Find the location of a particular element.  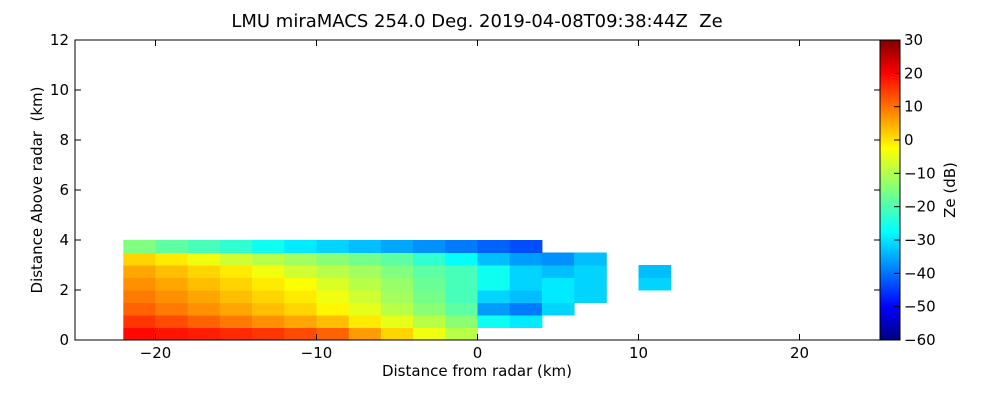

colorbar-tick-label: −30 is located at coordinates (920, 240).